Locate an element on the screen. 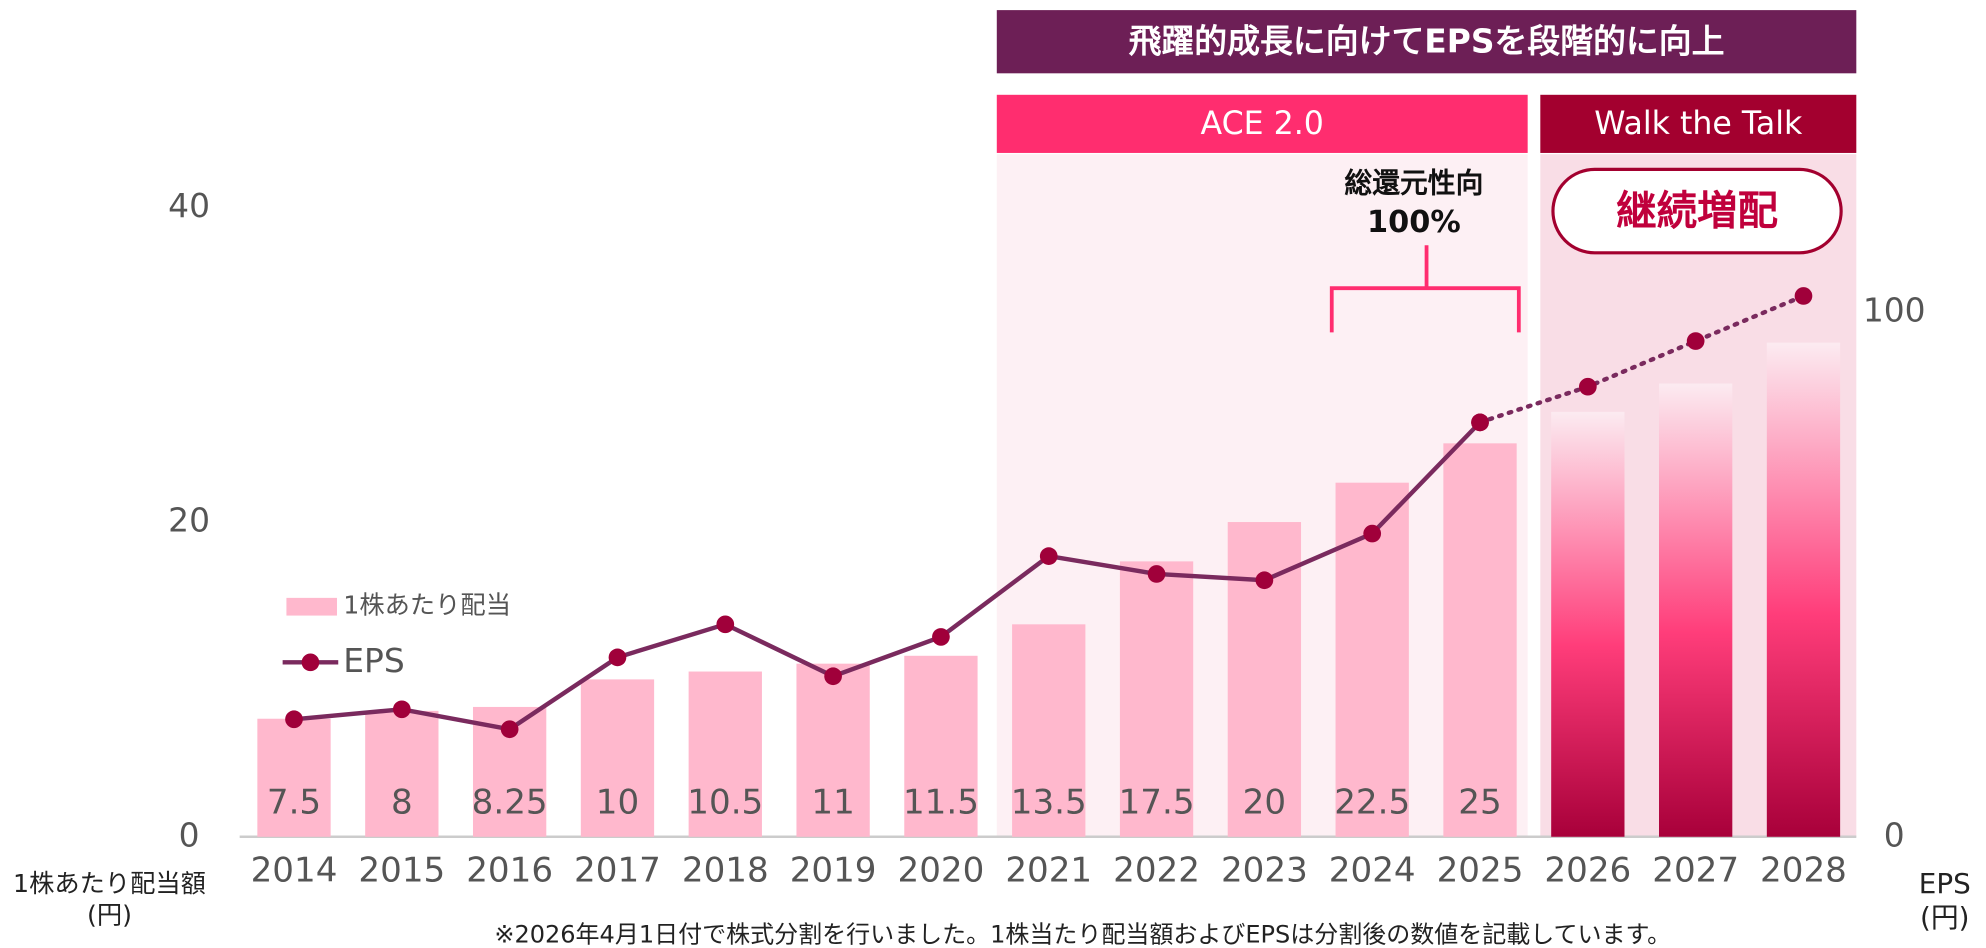 This screenshot has width=1986, height=948. x-tick-label: 2014 is located at coordinates (294, 871).